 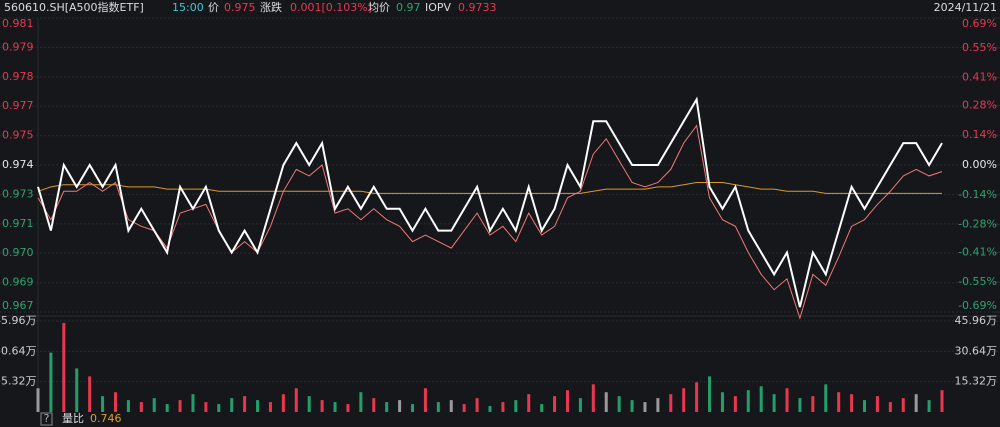 I want to click on y-tick-label: 0.977, so click(x=18, y=105).